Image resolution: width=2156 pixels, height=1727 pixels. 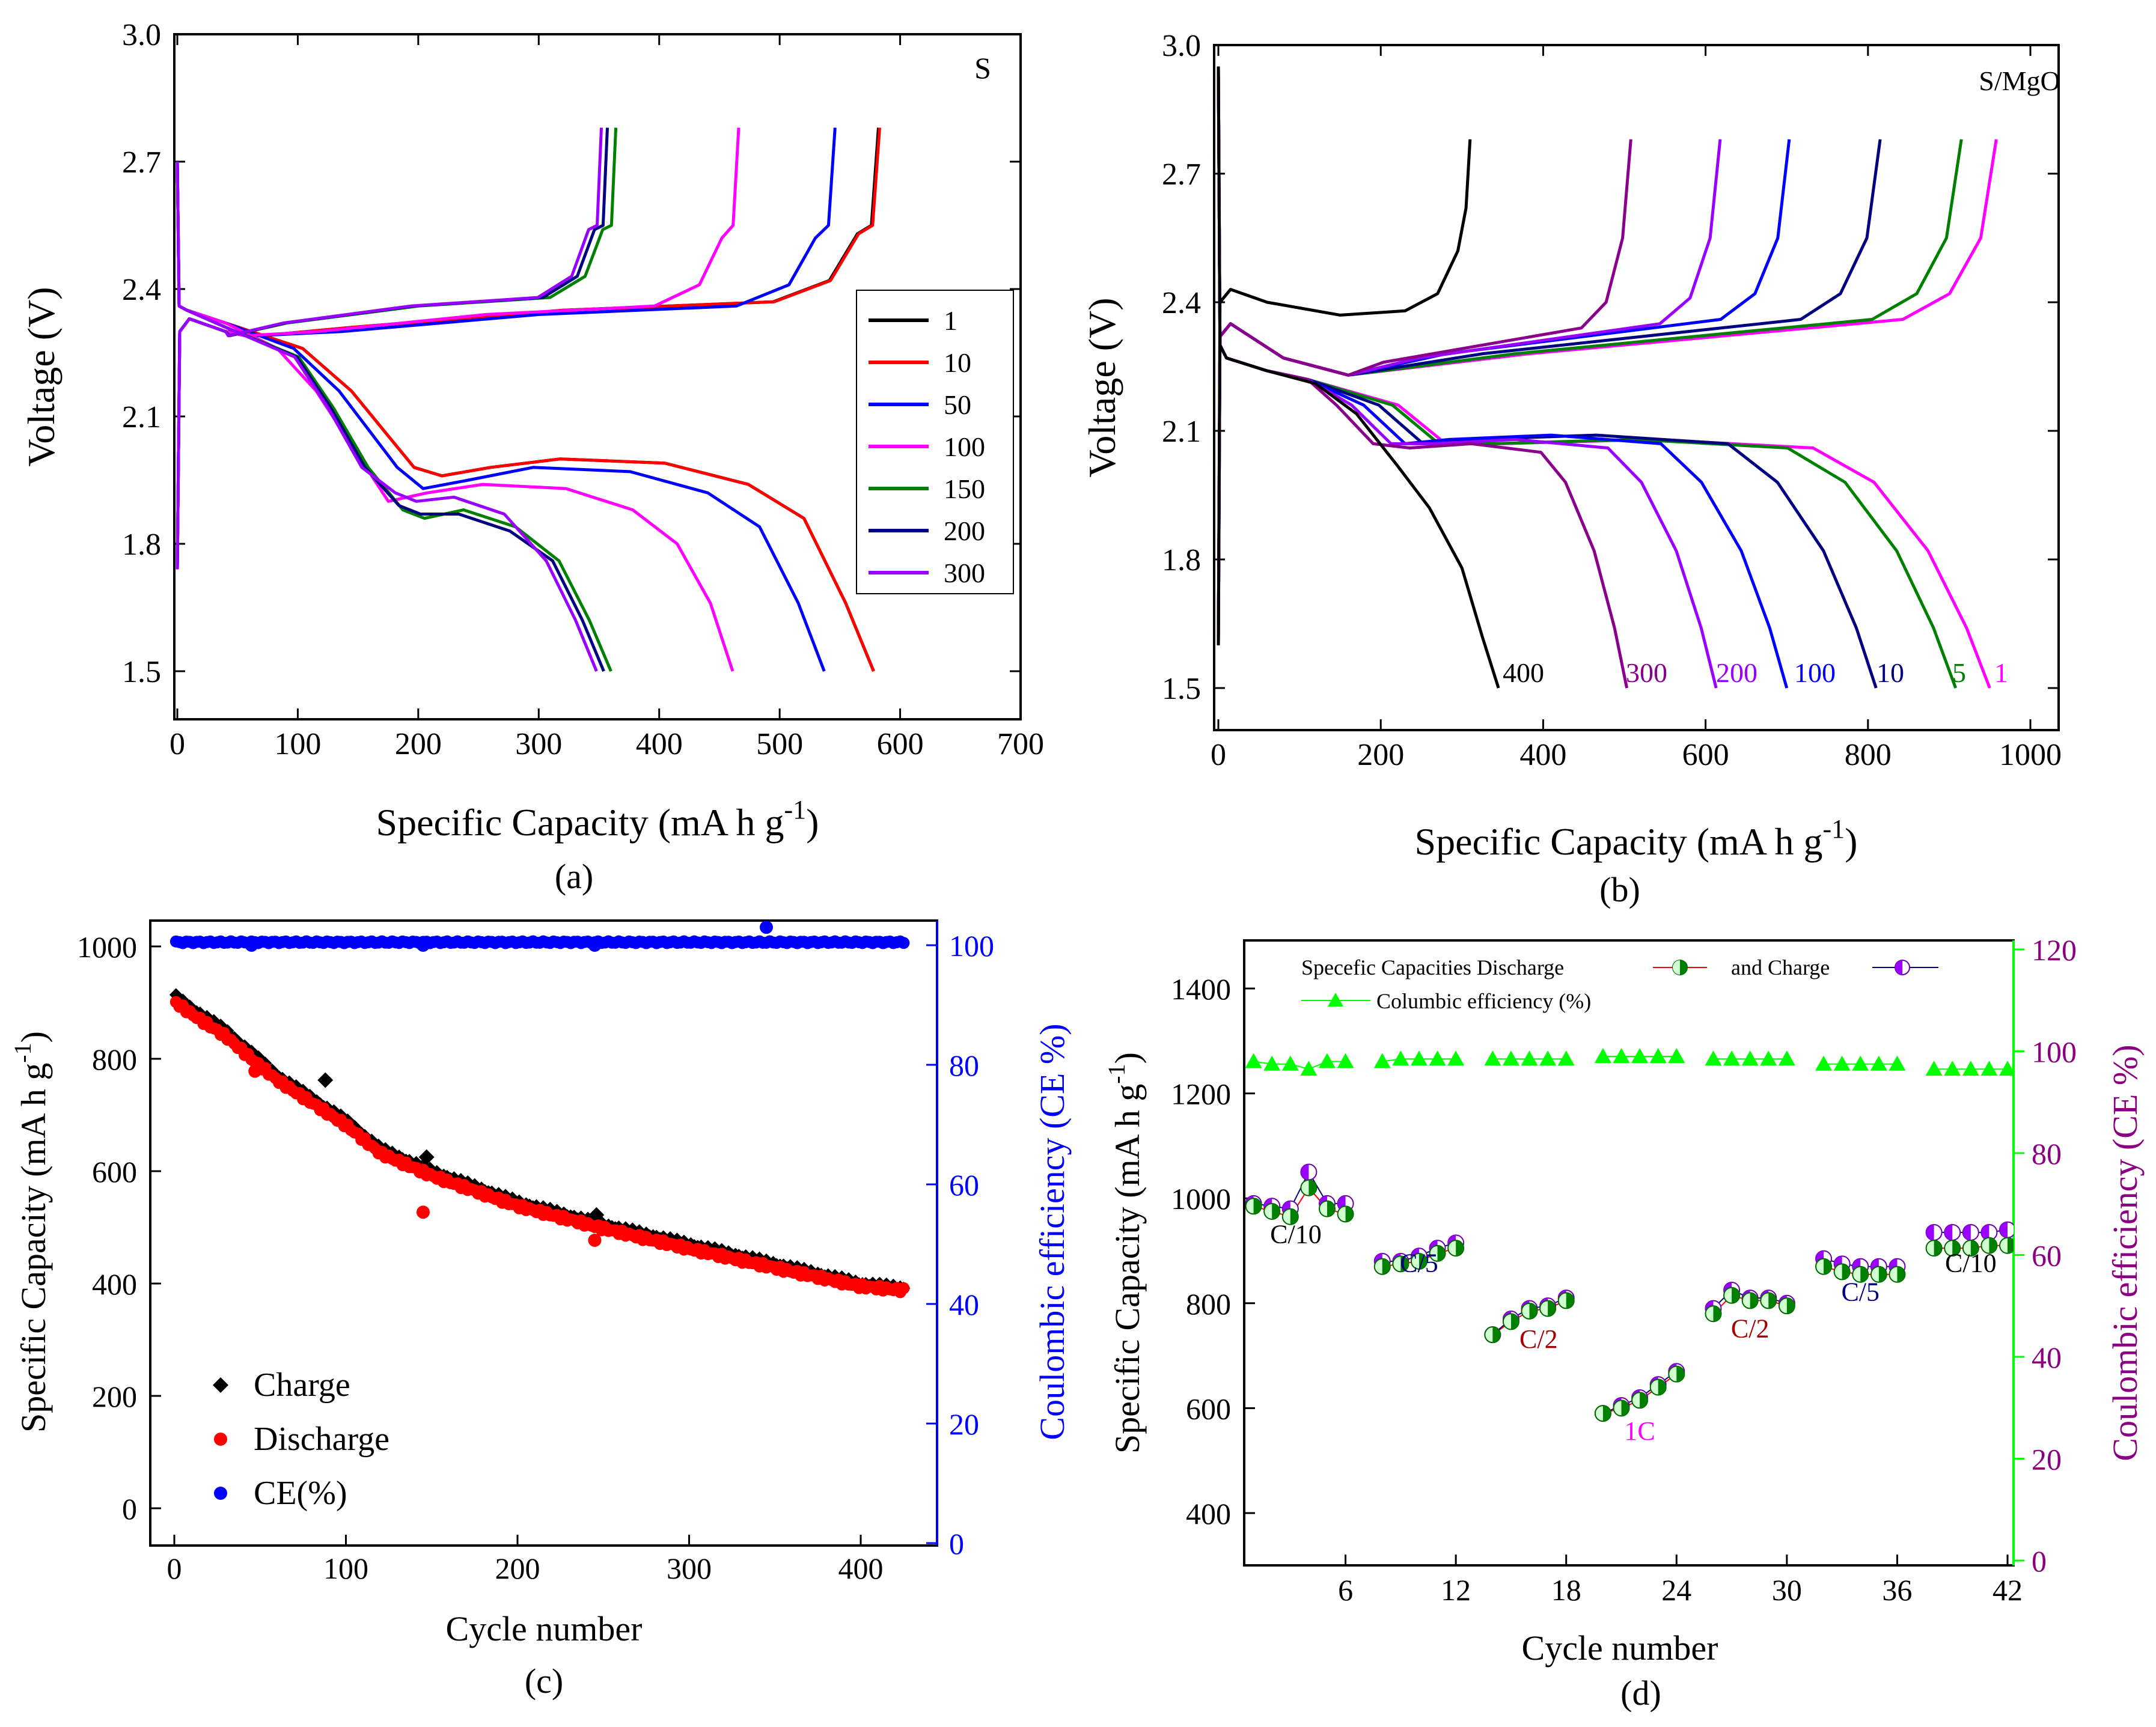 What do you see at coordinates (900, 744) in the screenshot?
I see `x-tick-label: 600` at bounding box center [900, 744].